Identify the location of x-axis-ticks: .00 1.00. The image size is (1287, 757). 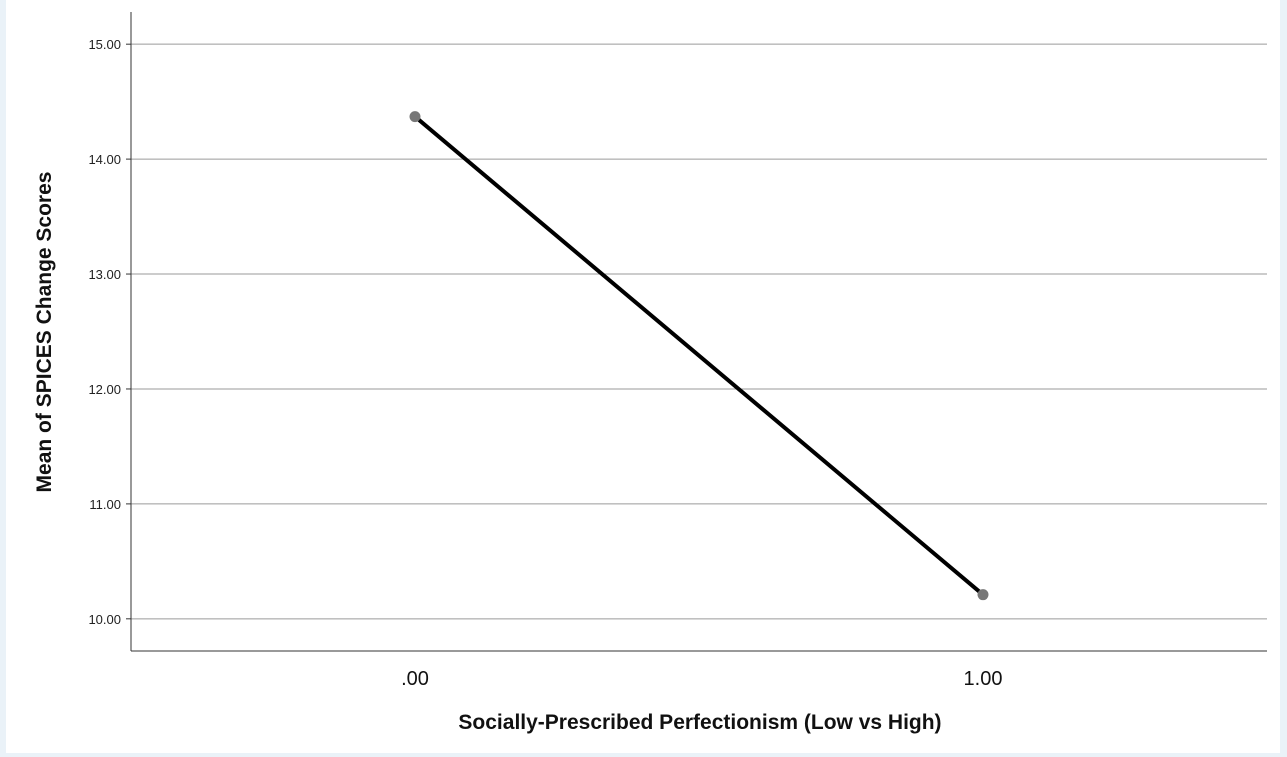
(701, 679).